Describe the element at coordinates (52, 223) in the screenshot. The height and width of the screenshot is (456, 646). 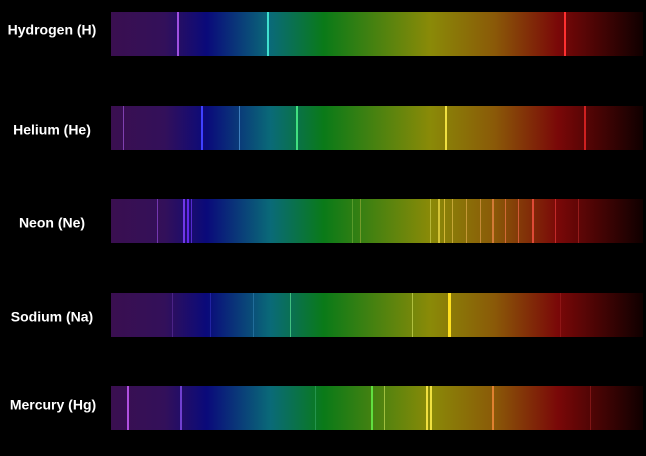
I see `element-label: Neon (Ne)` at that location.